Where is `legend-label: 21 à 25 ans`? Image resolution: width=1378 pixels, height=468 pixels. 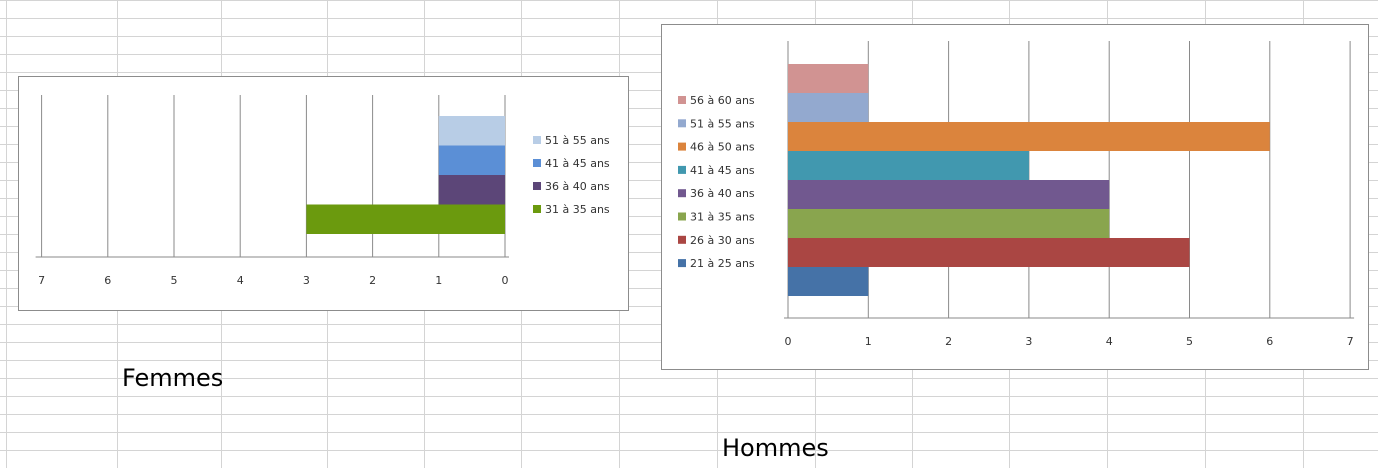
legend-label: 21 à 25 ans is located at coordinates (722, 263).